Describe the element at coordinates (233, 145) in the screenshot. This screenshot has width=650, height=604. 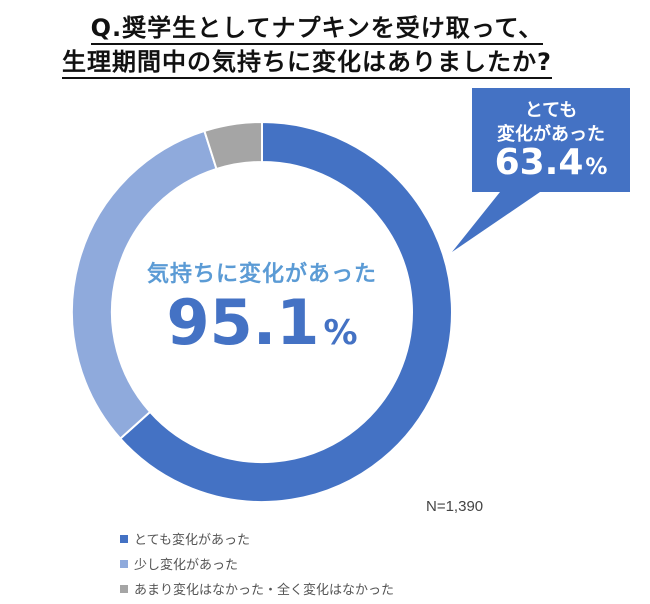
I see `donut-segment-not-changed` at that location.